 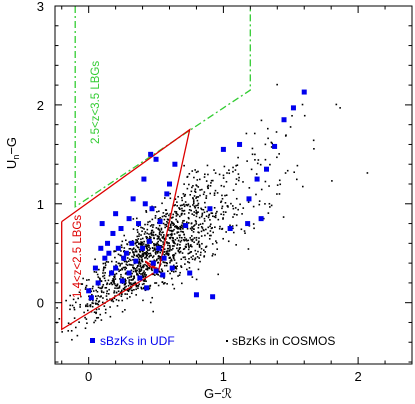 I want to click on x-tick-label: 0, so click(x=88, y=376).